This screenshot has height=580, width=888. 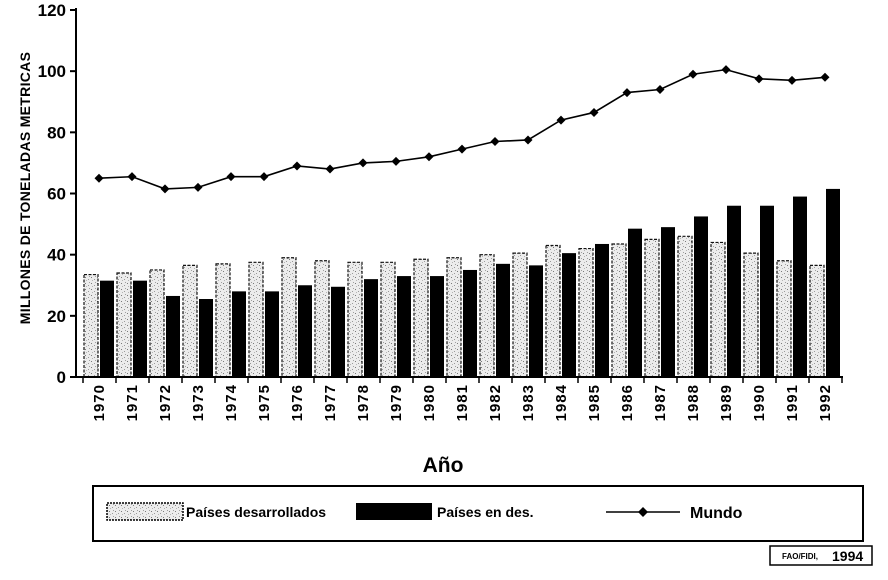 What do you see at coordinates (443, 465) in the screenshot?
I see `x-axis-label: Año` at bounding box center [443, 465].